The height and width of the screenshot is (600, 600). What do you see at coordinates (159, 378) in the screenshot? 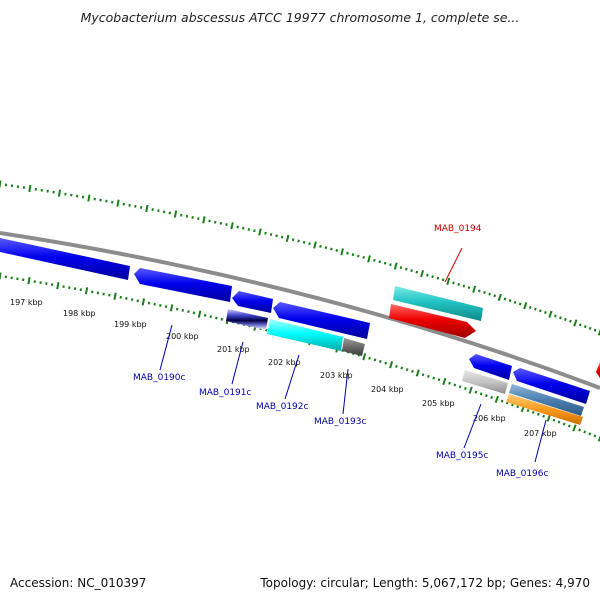
I see `gene-label-mab-0190c: MAB_0190c` at bounding box center [159, 378].